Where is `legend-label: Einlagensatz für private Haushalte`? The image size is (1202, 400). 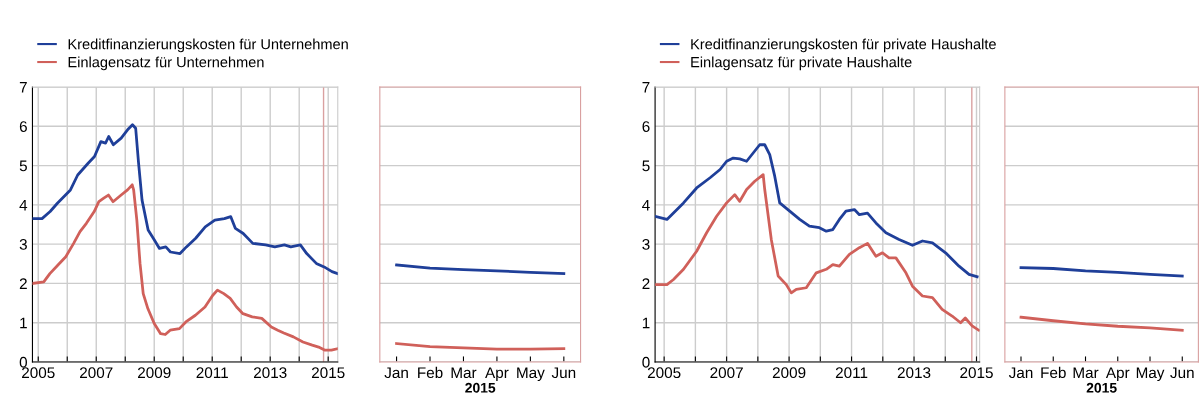
legend-label: Einlagensatz für private Haushalte is located at coordinates (801, 63).